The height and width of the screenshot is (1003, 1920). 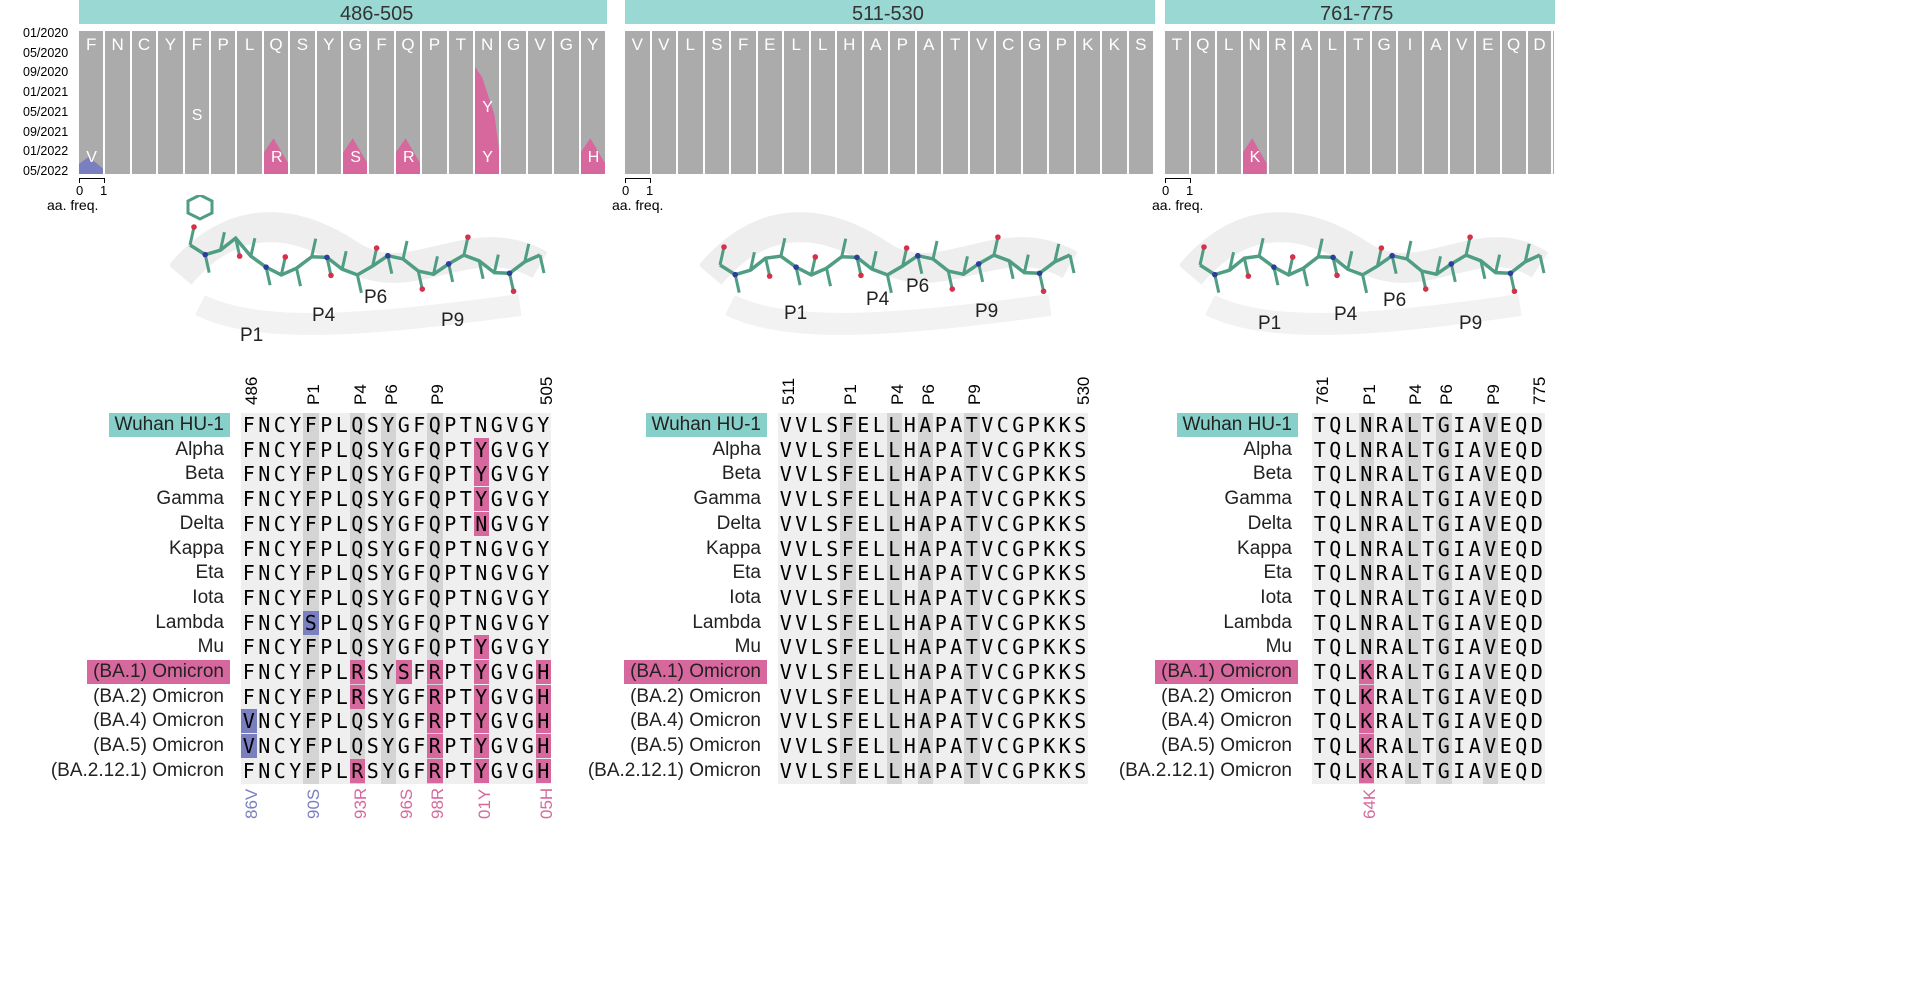 I want to click on residue: D, so click(x=1536, y=597).